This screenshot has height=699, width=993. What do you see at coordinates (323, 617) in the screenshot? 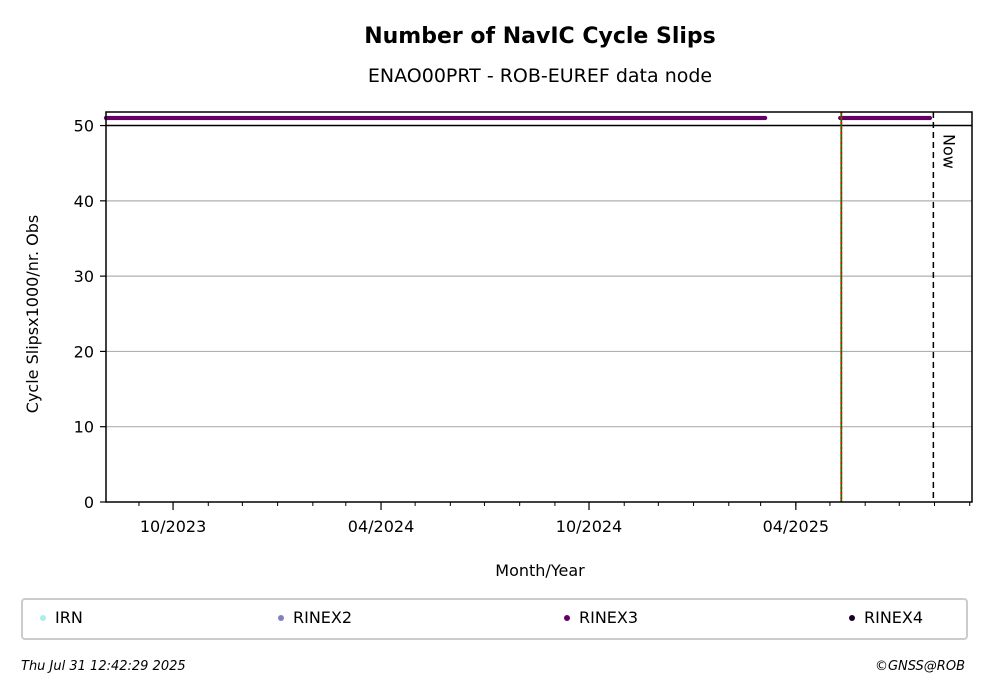
I see `legend-label: RINEX2` at bounding box center [323, 617].